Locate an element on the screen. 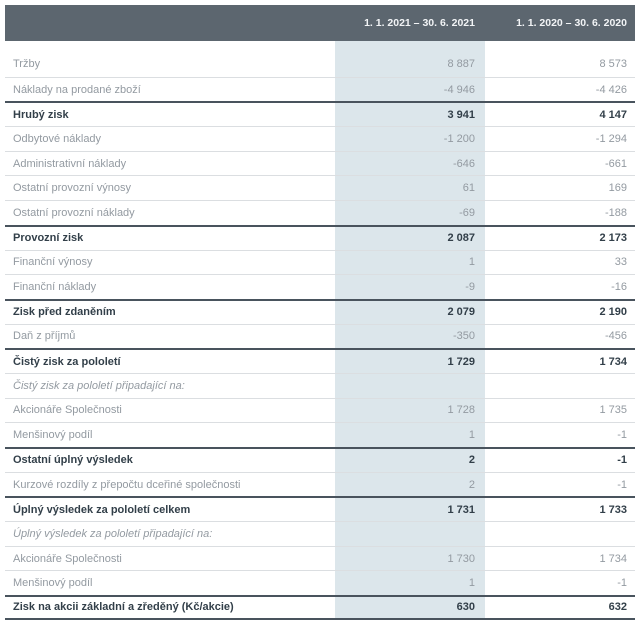 The height and width of the screenshot is (626, 640). value-2021: 61 is located at coordinates (410, 188).